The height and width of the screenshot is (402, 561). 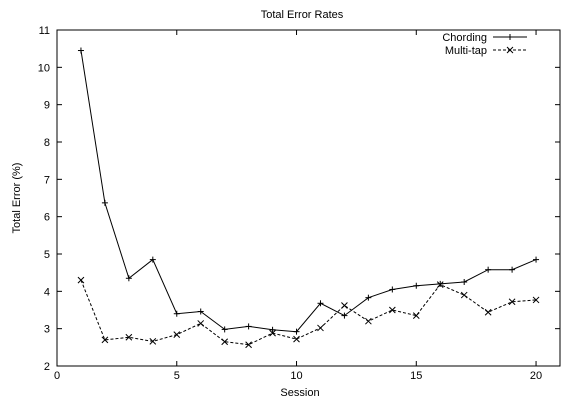 I want to click on chart-title: Total Error Rates, so click(x=302, y=15).